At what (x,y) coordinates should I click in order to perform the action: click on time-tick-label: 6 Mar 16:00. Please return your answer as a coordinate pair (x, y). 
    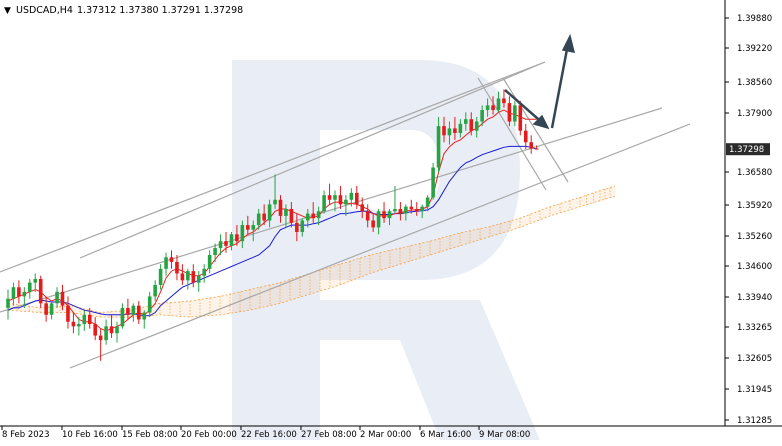
    Looking at the image, I should click on (445, 435).